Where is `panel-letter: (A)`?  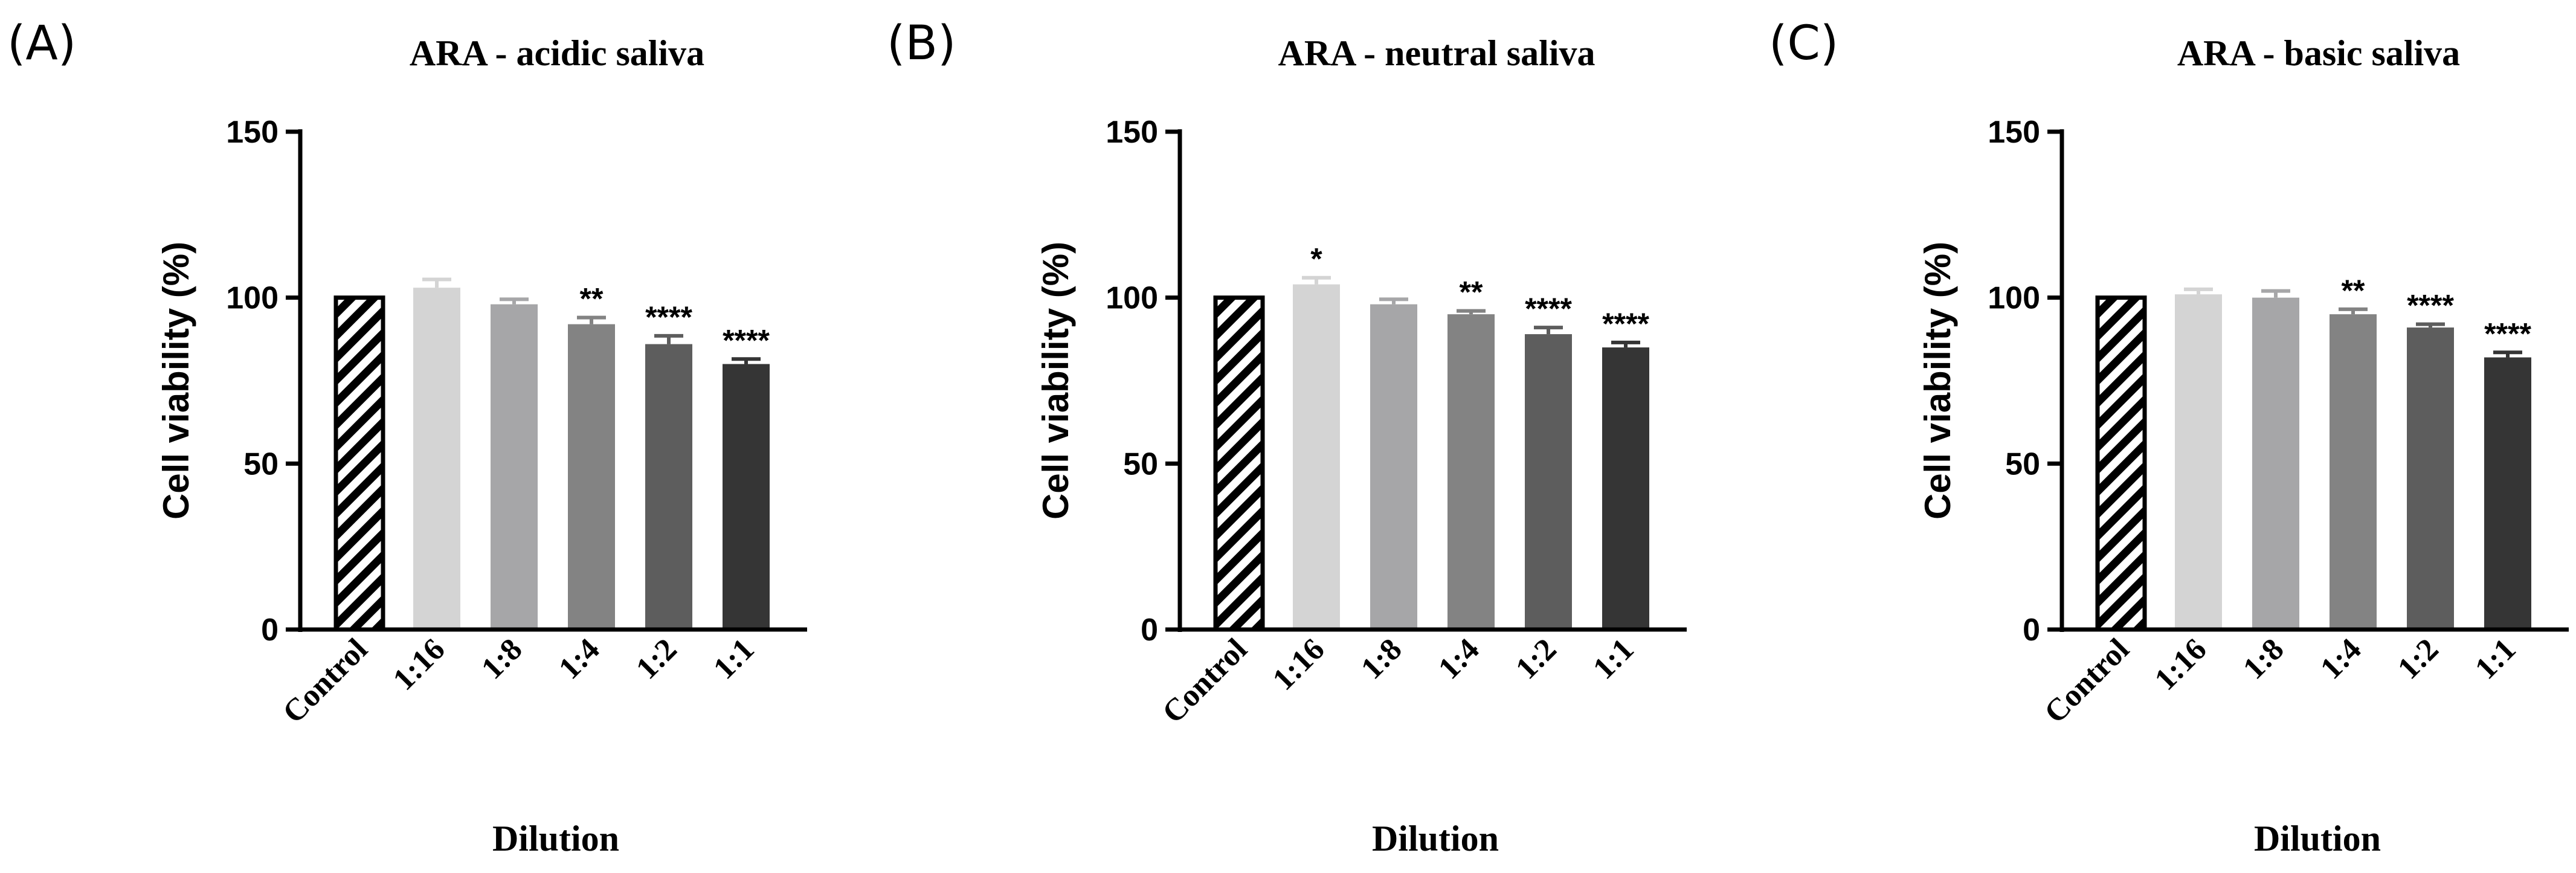
panel-letter: (A) is located at coordinates (41, 43).